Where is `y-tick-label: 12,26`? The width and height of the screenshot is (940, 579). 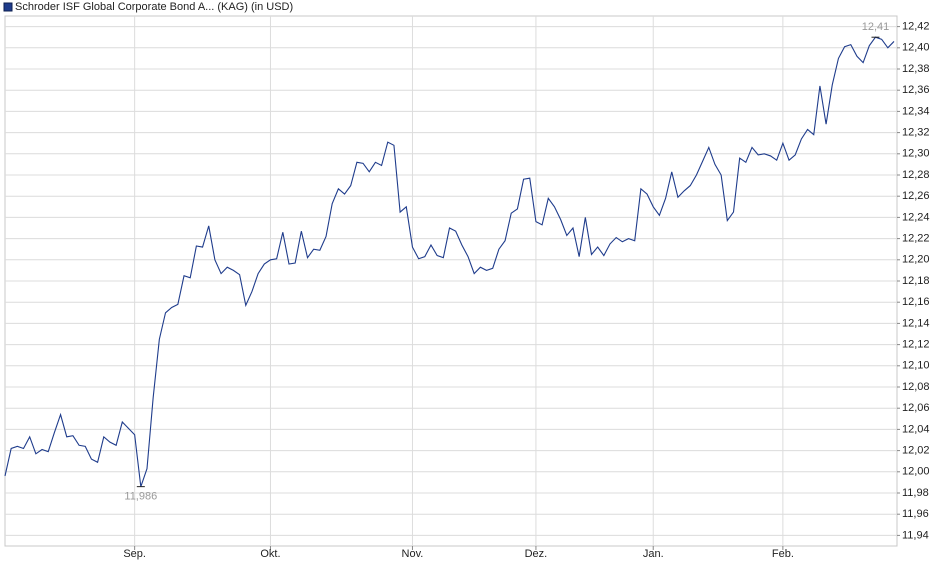
y-tick-label: 12,26 is located at coordinates (916, 196).